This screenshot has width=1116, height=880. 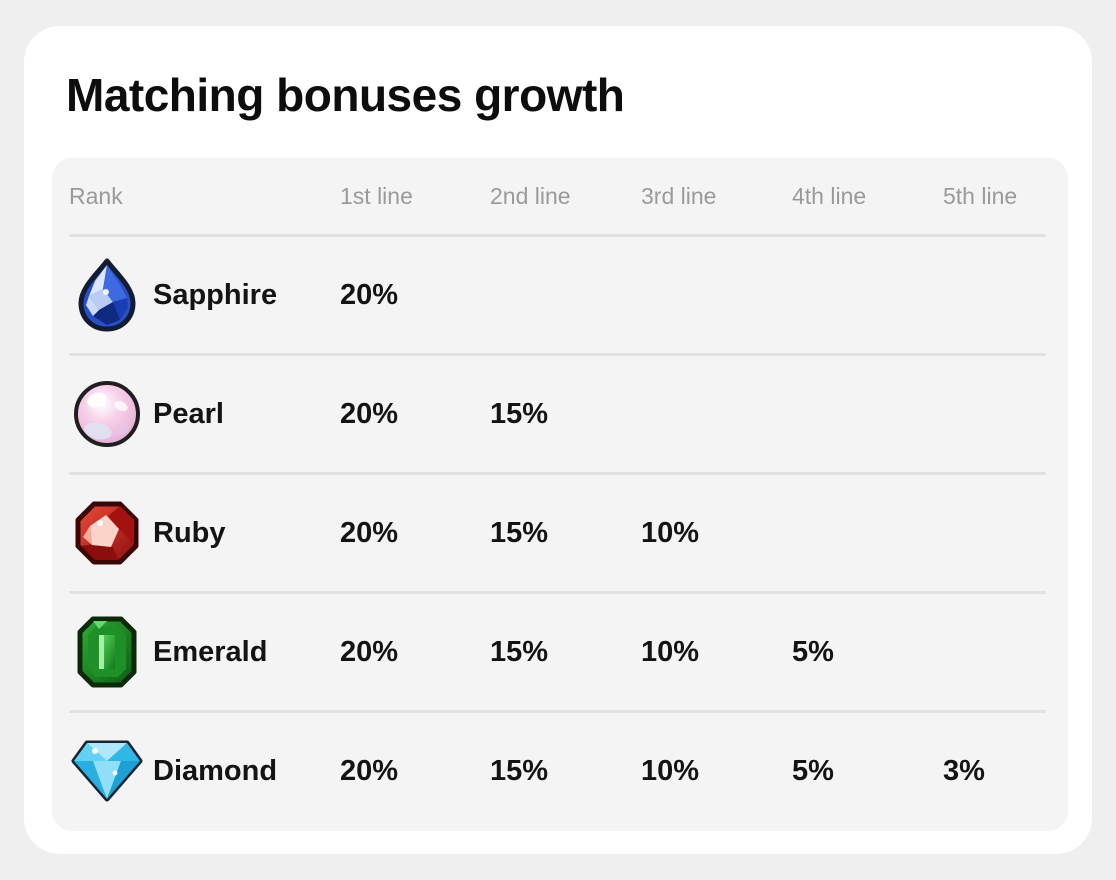 I want to click on ruby-gem-icon, so click(x=107, y=533).